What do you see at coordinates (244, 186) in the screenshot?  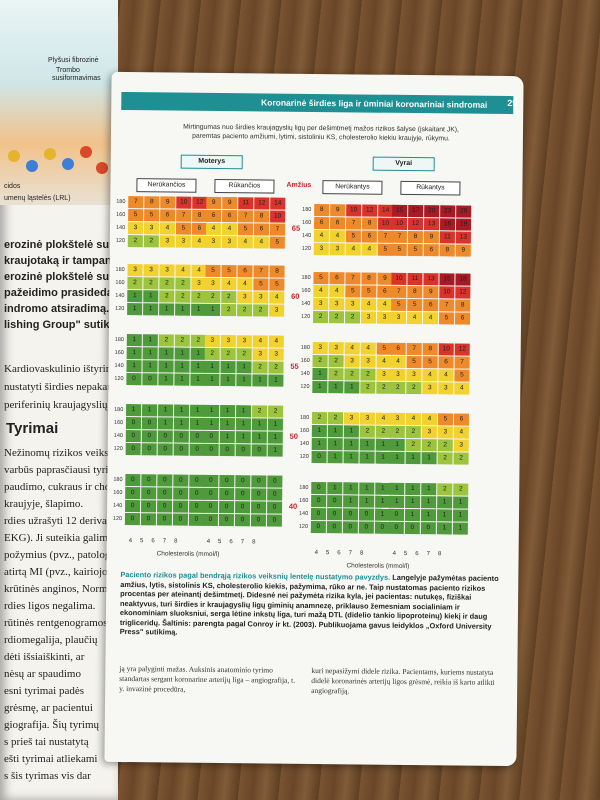 I see `women-smoking-label: Rūkančios` at bounding box center [244, 186].